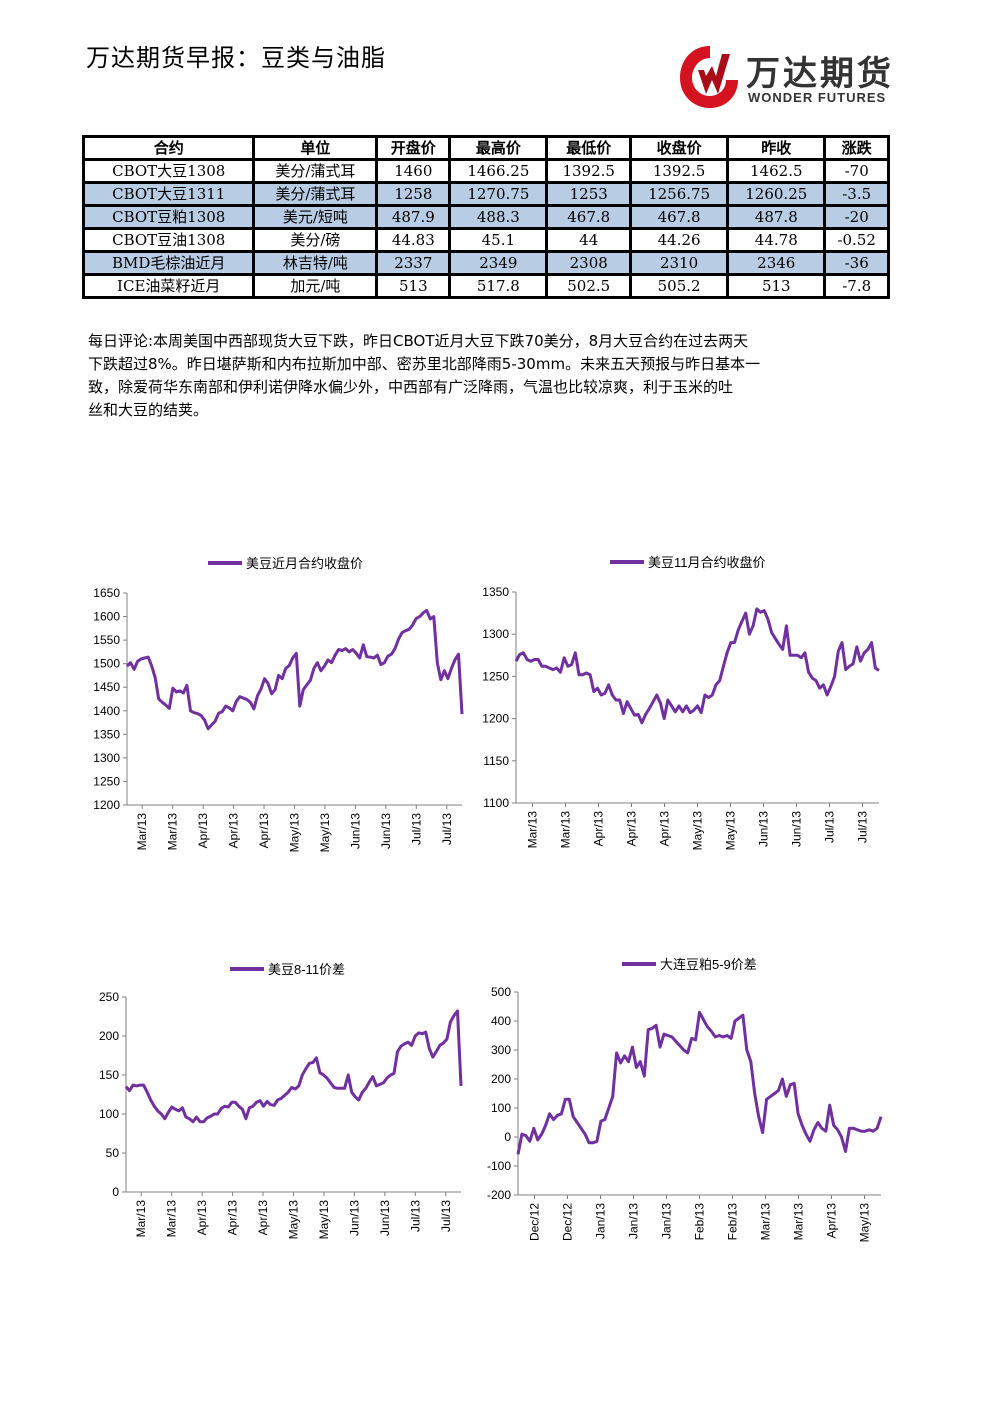  I want to click on y-tick-label: 100, so click(501, 1108).